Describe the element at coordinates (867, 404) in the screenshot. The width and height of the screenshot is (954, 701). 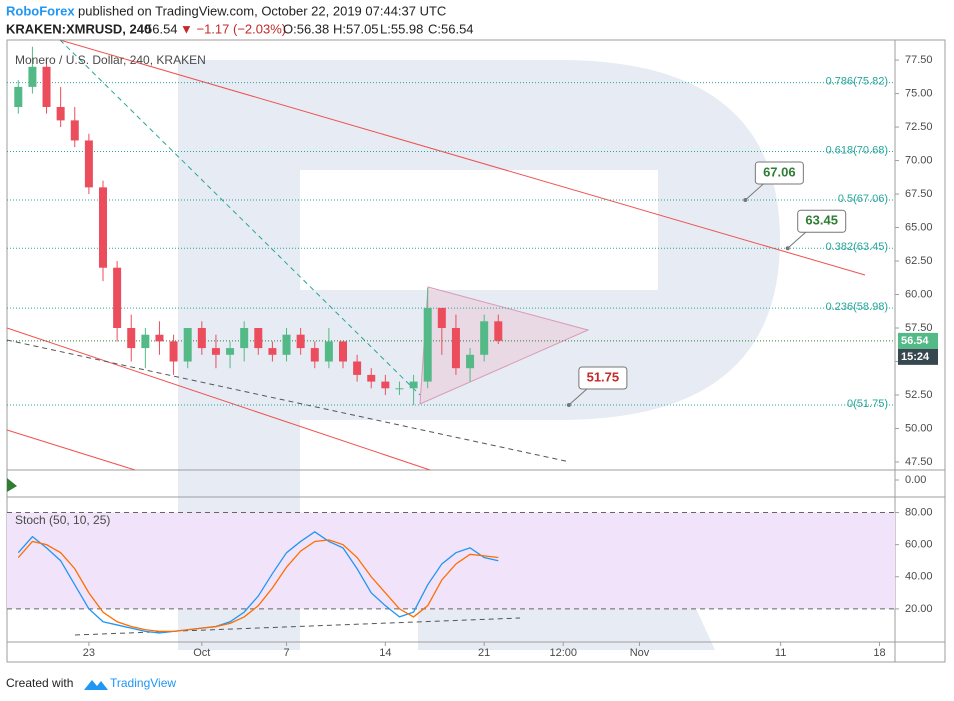
I see `fib-label: 0(51.75)` at that location.